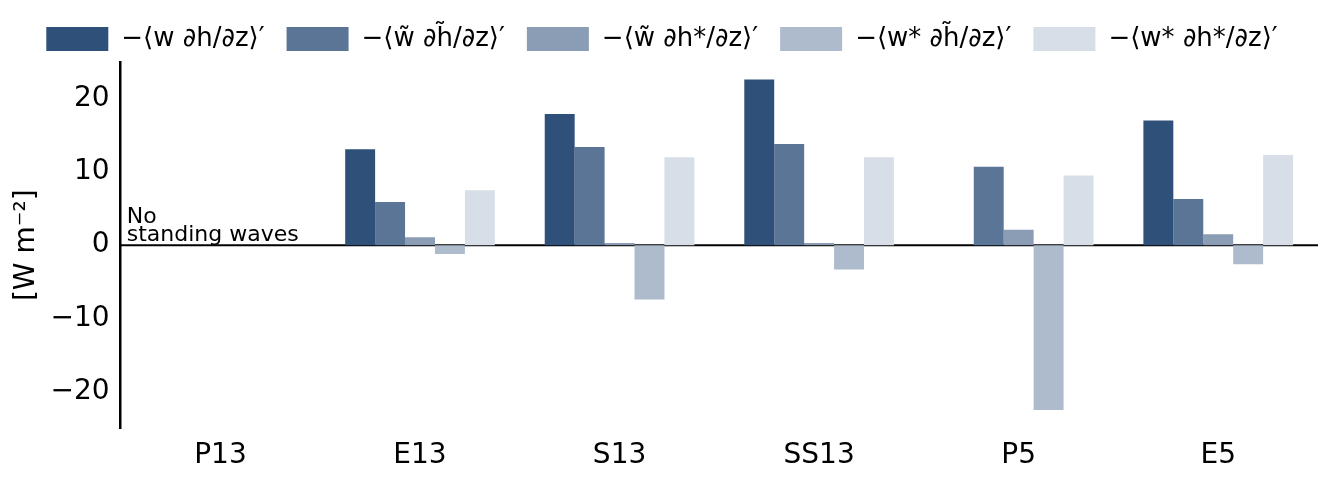  I want to click on y-axis-title: [W m⁻²], so click(25, 245).